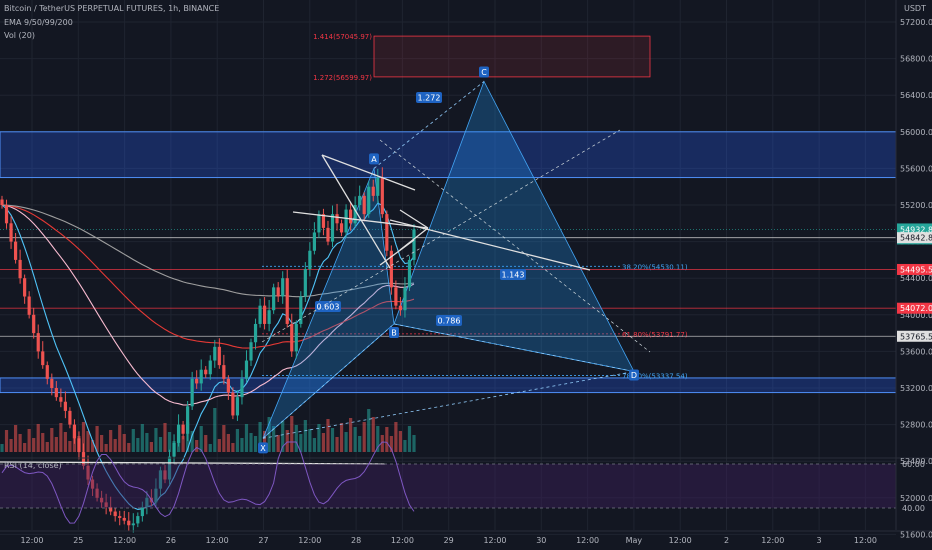  What do you see at coordinates (484, 72) in the screenshot?
I see `harmonic-point-c-tag` at bounding box center [484, 72].